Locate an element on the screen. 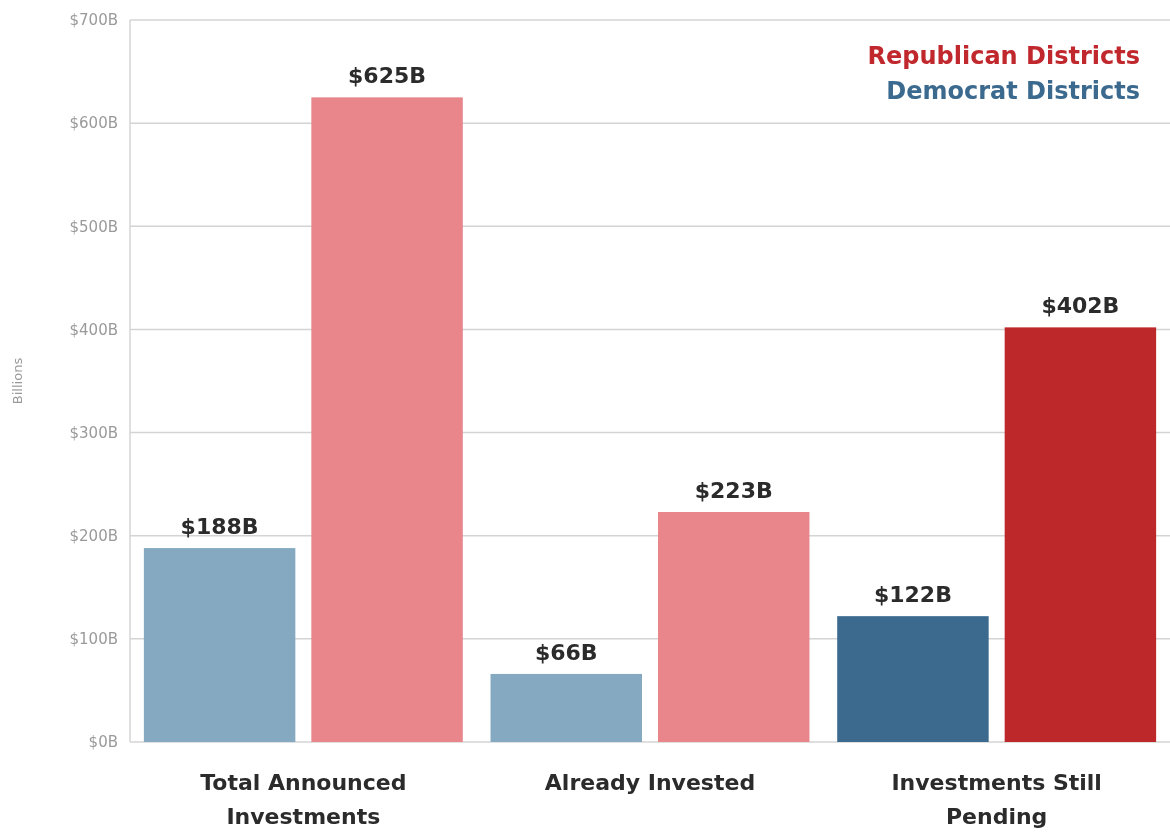 Image resolution: width=1170 pixels, height=834 pixels. text: $66B is located at coordinates (566, 652).